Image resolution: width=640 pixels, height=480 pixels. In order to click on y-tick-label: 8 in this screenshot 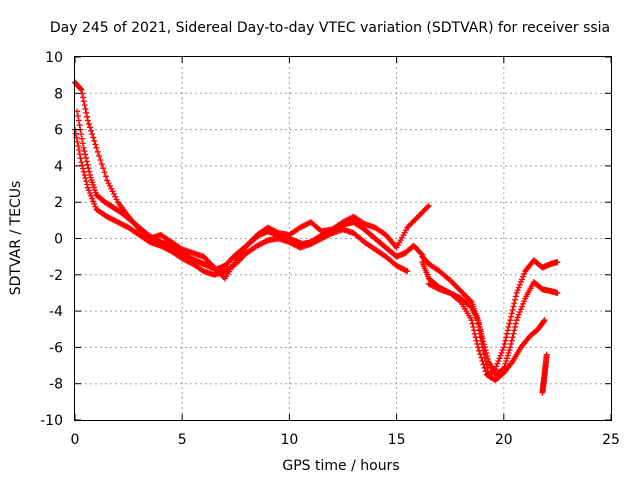, I will do `click(58, 94)`.